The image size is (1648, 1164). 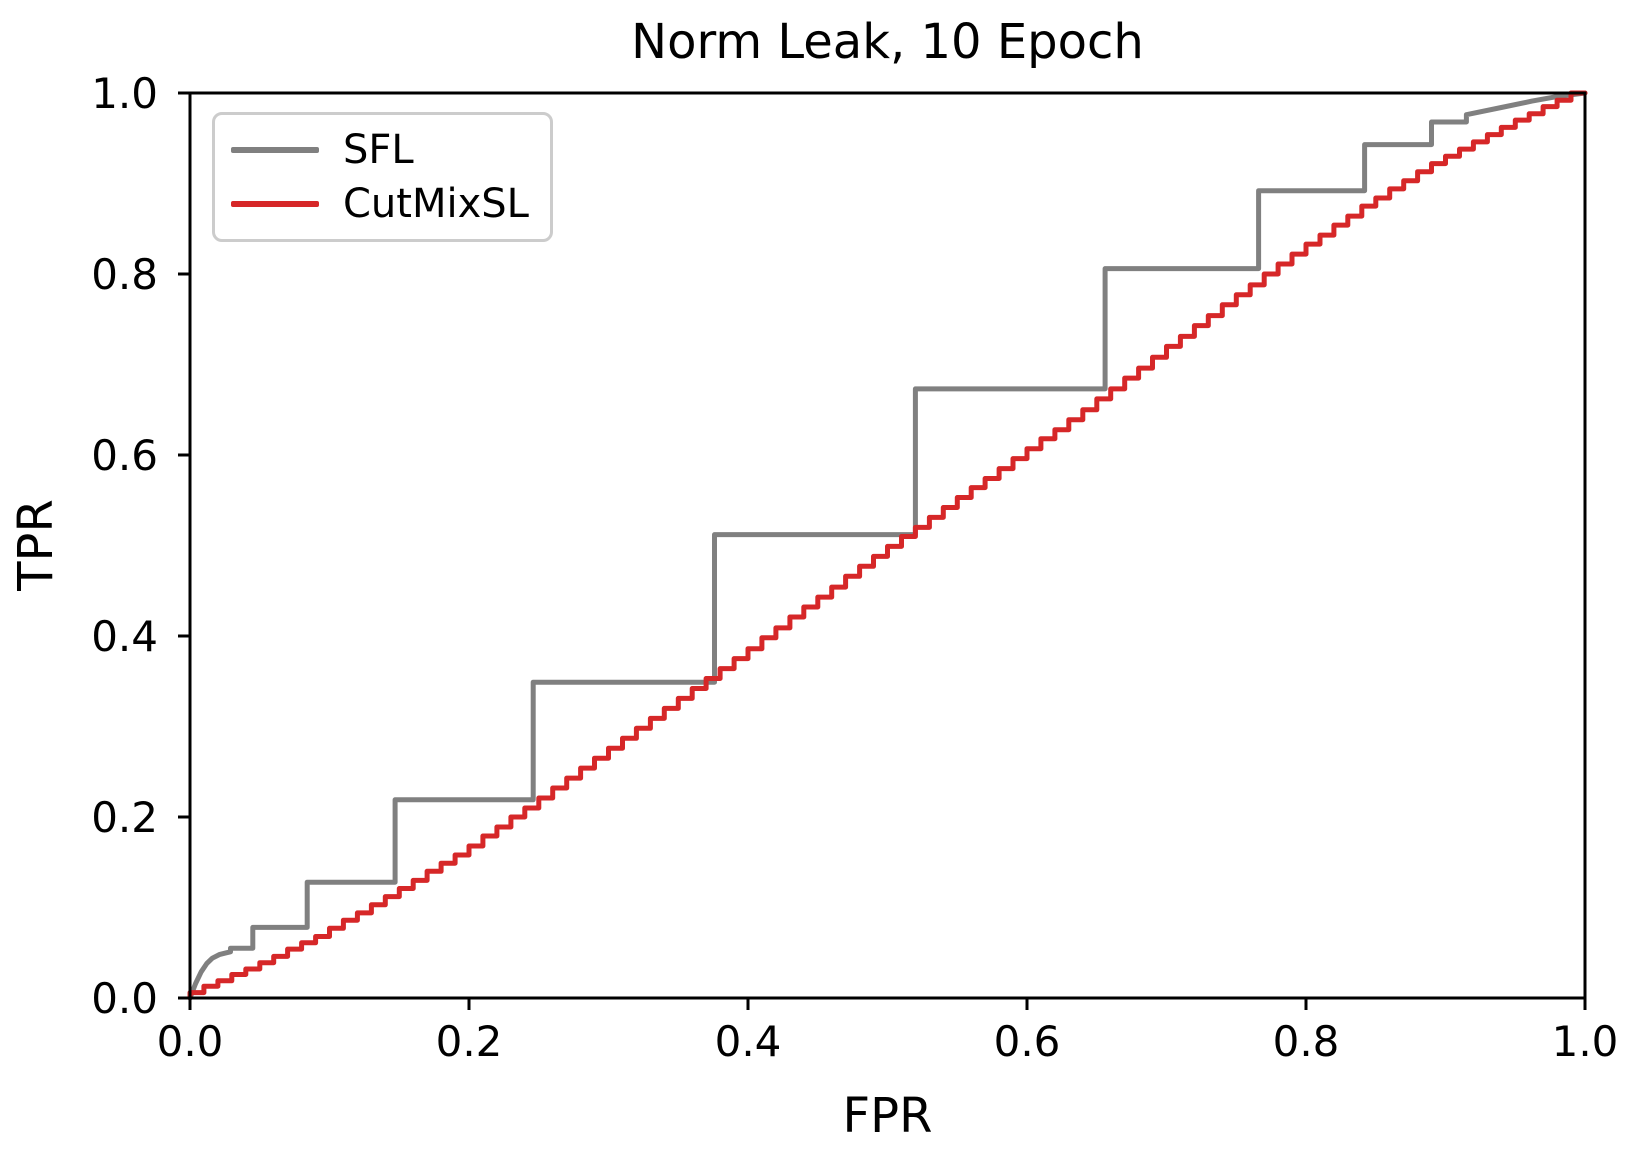 I want to click on legend-label-cutmixsl: CutMixSL, so click(x=436, y=204).